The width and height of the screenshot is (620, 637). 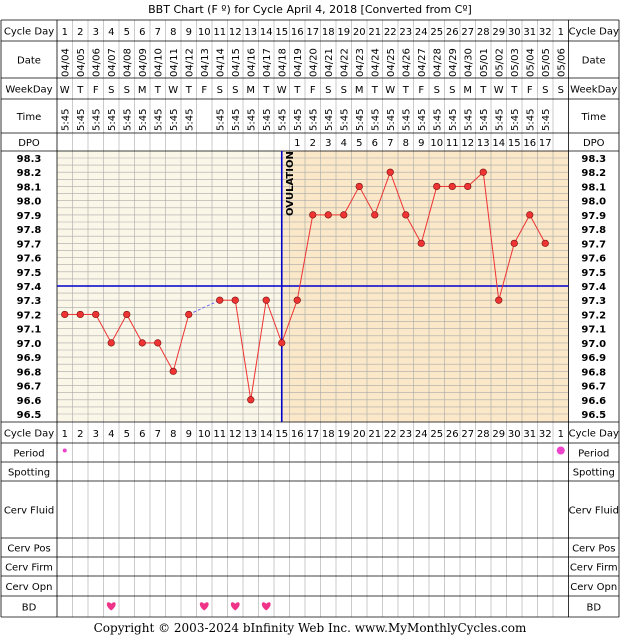 I want to click on y-tick-label: 97.1, so click(x=29, y=330).